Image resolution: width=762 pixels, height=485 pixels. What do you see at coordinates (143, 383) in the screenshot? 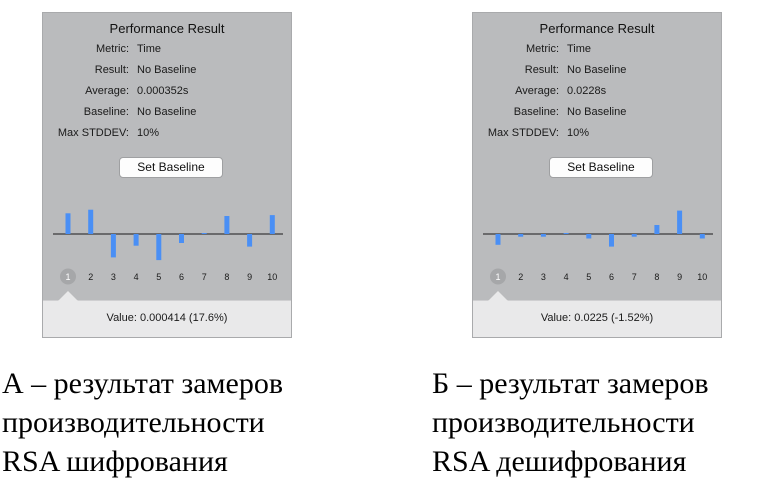
I see `caption-line: А – результат замеров` at bounding box center [143, 383].